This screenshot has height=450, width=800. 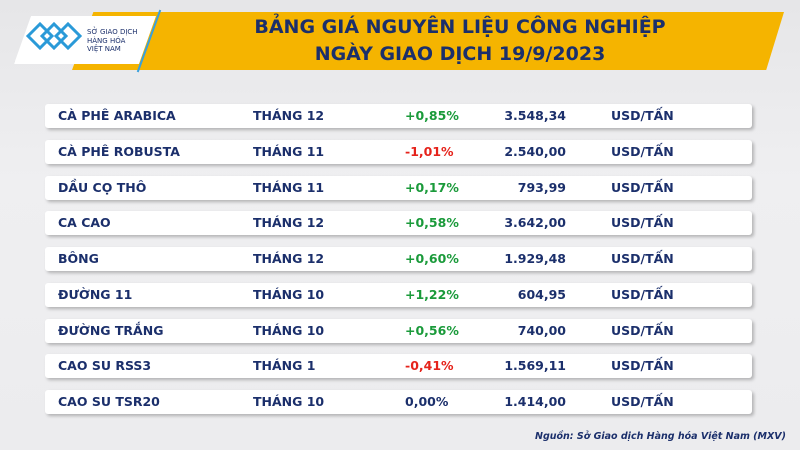 What do you see at coordinates (398, 259) in the screenshot?
I see `table-row: BÔNG THÁNG 12 +0,60% 1.929,48 USD/TẤN` at bounding box center [398, 259].